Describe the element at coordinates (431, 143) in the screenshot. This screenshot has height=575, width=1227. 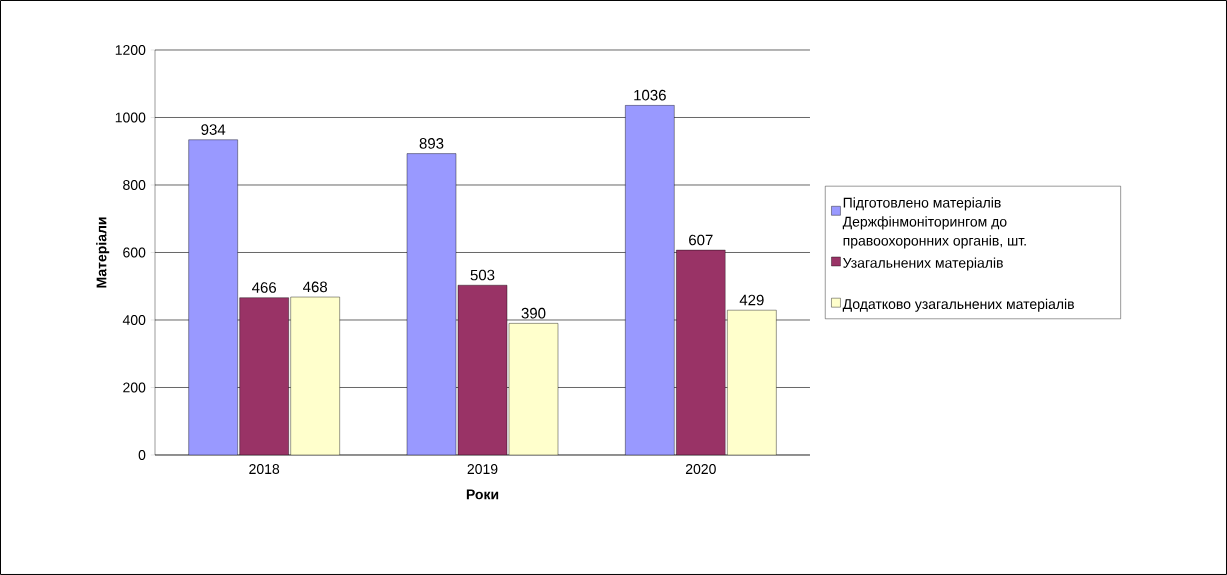
I see `data-label: 893` at that location.